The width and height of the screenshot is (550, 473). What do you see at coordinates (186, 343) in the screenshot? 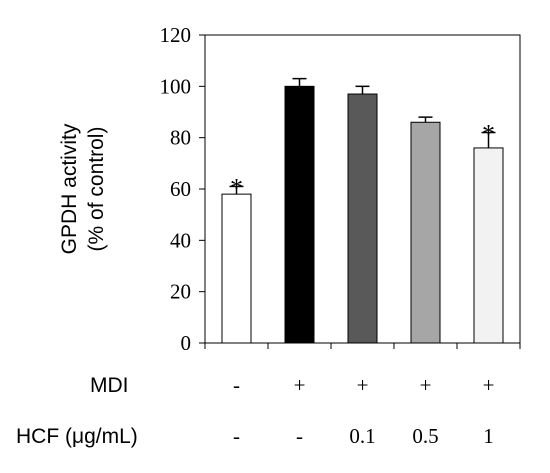
I see `y-tick-label: 0` at bounding box center [186, 343].